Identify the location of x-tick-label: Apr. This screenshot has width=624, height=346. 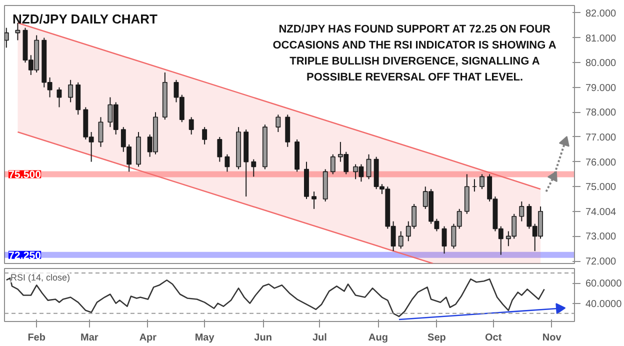
(148, 338).